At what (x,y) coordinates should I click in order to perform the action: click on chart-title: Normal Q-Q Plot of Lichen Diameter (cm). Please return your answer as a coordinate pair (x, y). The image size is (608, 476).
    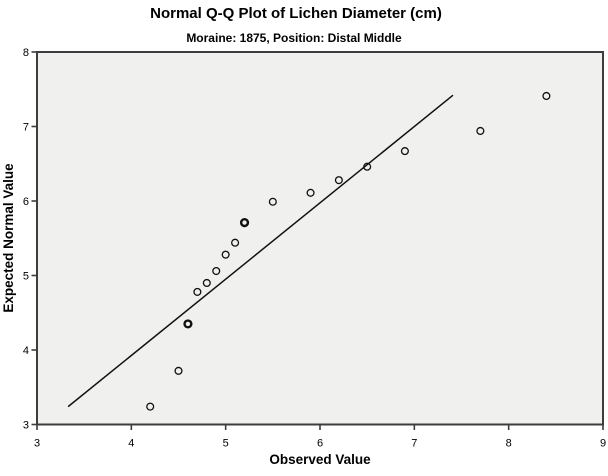
    Looking at the image, I should click on (296, 13).